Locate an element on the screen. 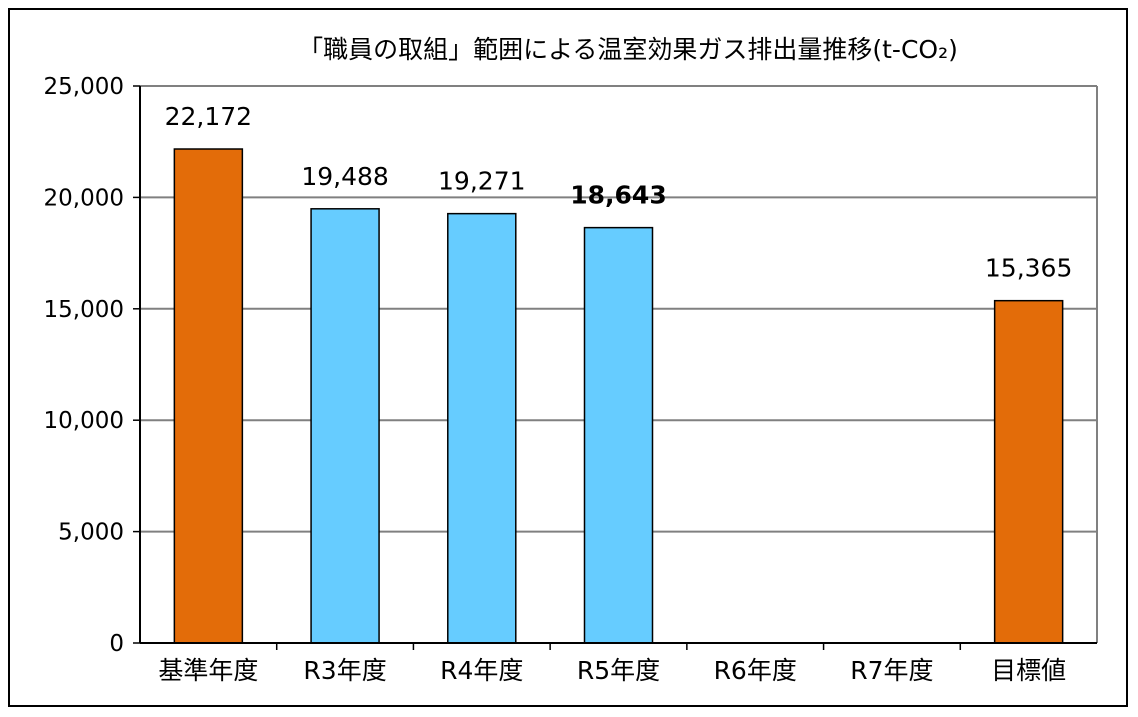  data-label: 22,172 is located at coordinates (208, 116).